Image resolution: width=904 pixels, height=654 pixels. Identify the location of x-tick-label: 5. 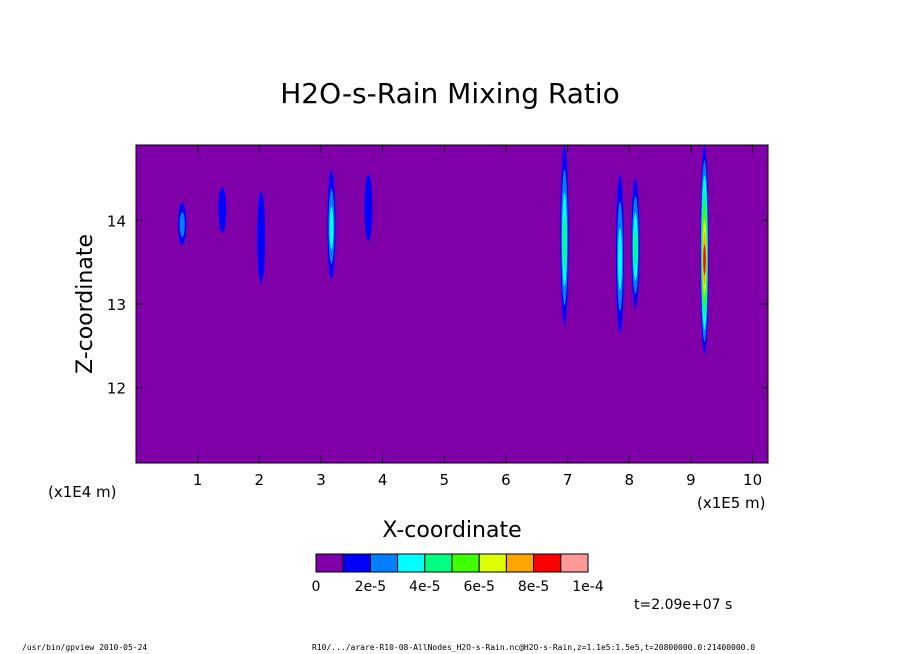
(445, 480).